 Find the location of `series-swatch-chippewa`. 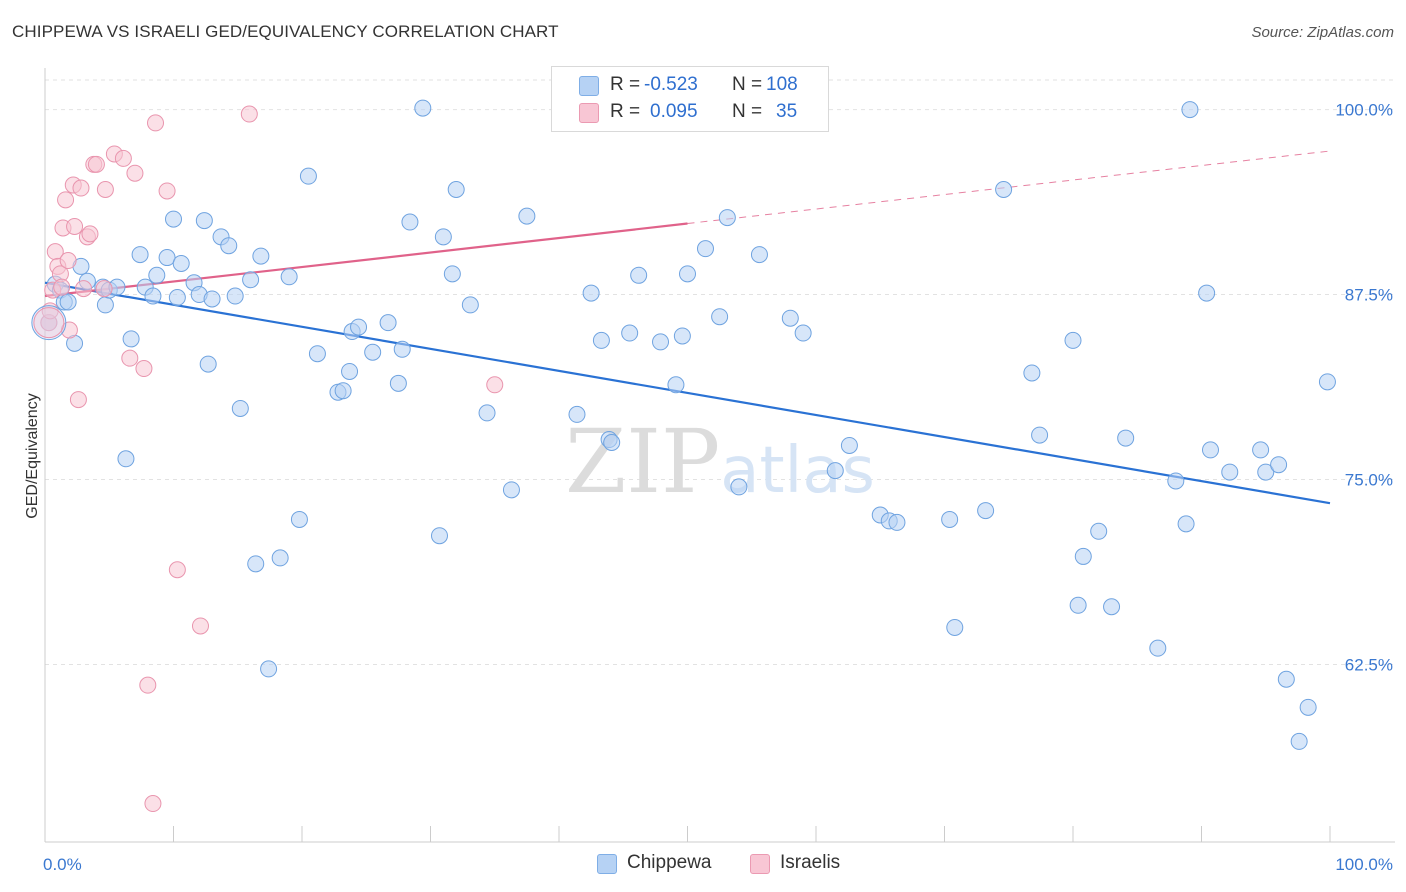

series-swatch-chippewa is located at coordinates (607, 864).